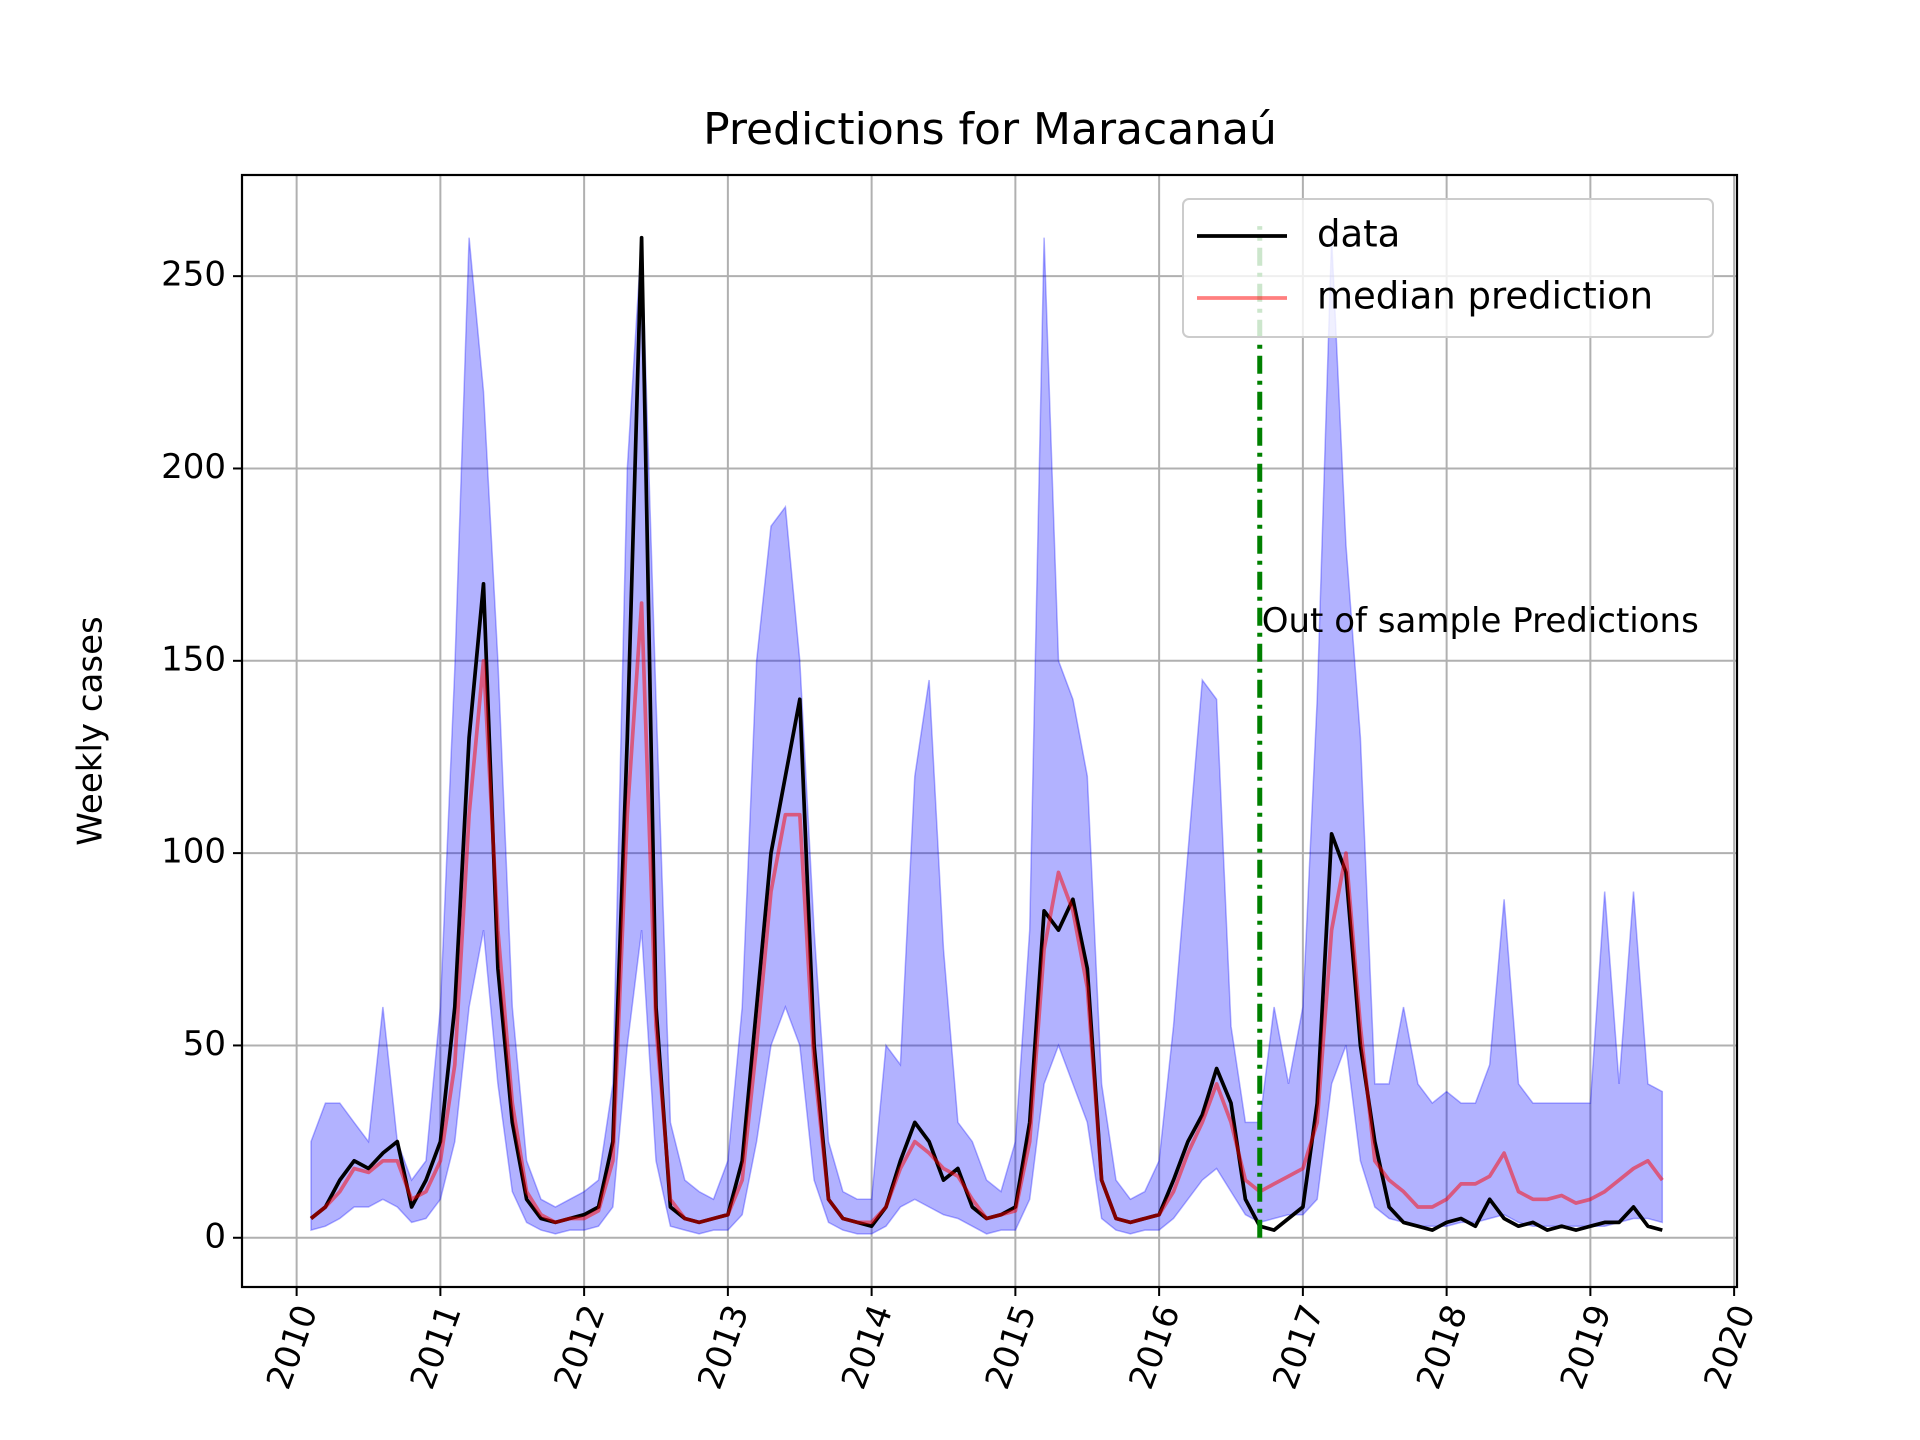  What do you see at coordinates (1358, 234) in the screenshot?
I see `legend-label: data` at bounding box center [1358, 234].